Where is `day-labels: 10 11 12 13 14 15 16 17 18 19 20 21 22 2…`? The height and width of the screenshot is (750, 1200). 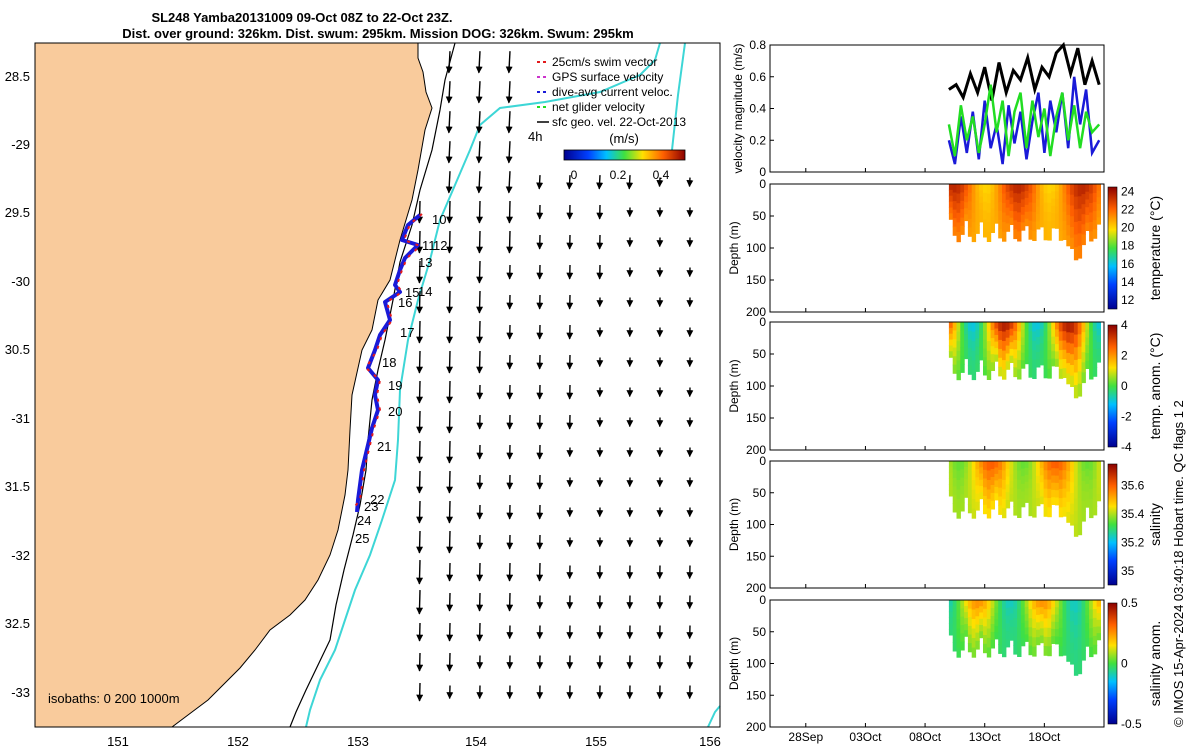 day-labels: 10 11 12 13 14 15 16 17 18 19 20 21 22 2… is located at coordinates (401, 379).